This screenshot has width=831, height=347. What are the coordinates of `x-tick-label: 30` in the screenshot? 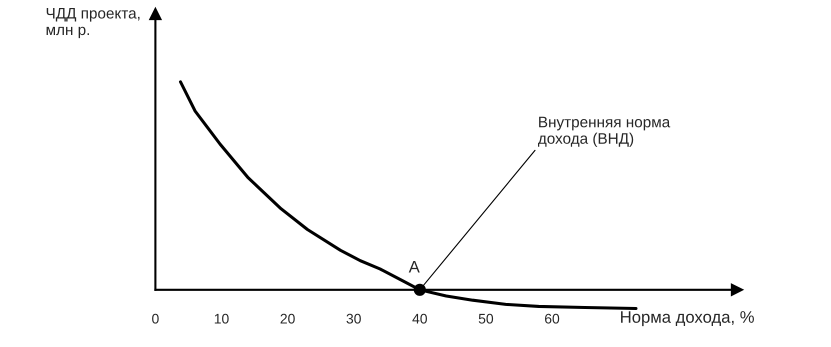 It's located at (353, 319).